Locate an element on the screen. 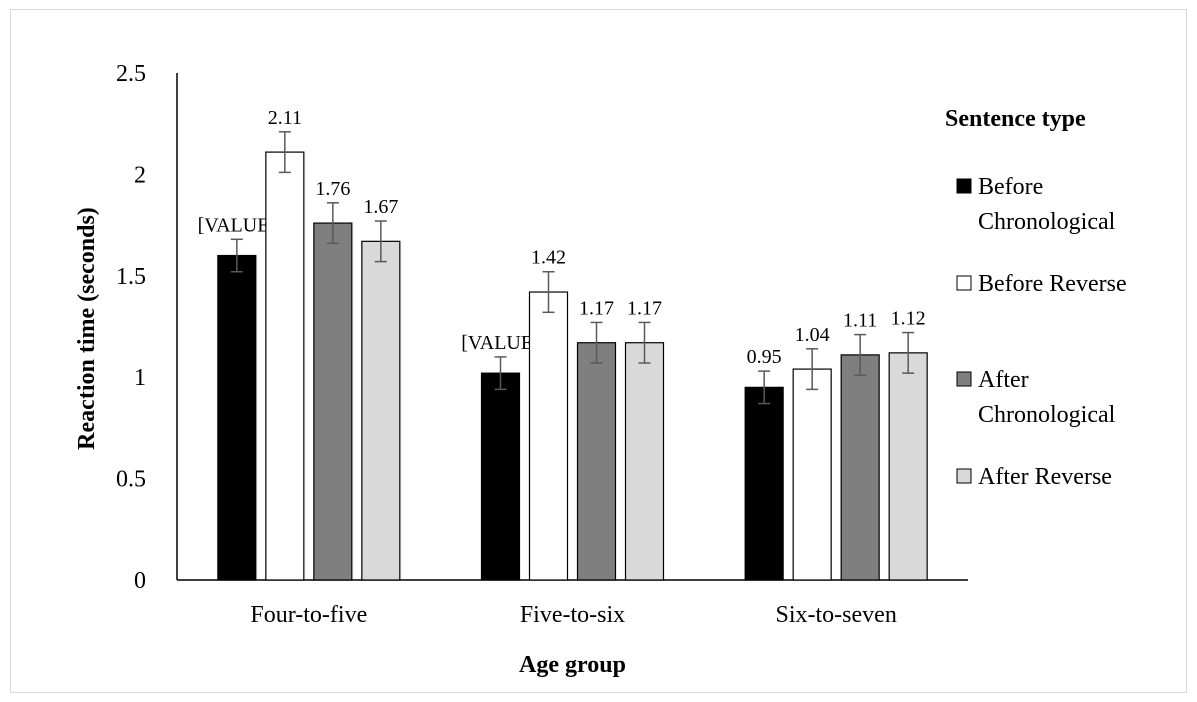 This screenshot has height=702, width=1197. data-label: 1.11 is located at coordinates (860, 321).